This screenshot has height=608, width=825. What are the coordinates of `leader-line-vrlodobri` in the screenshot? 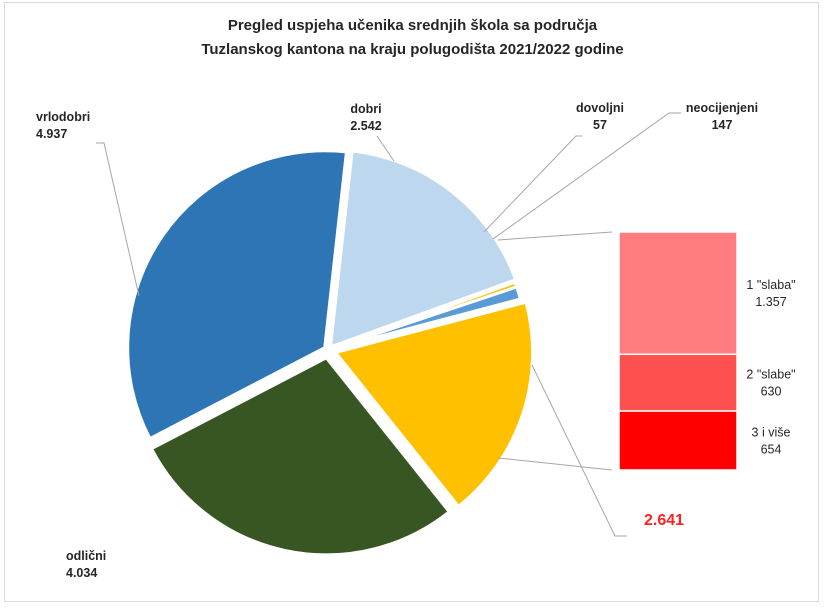 It's located at (118, 219).